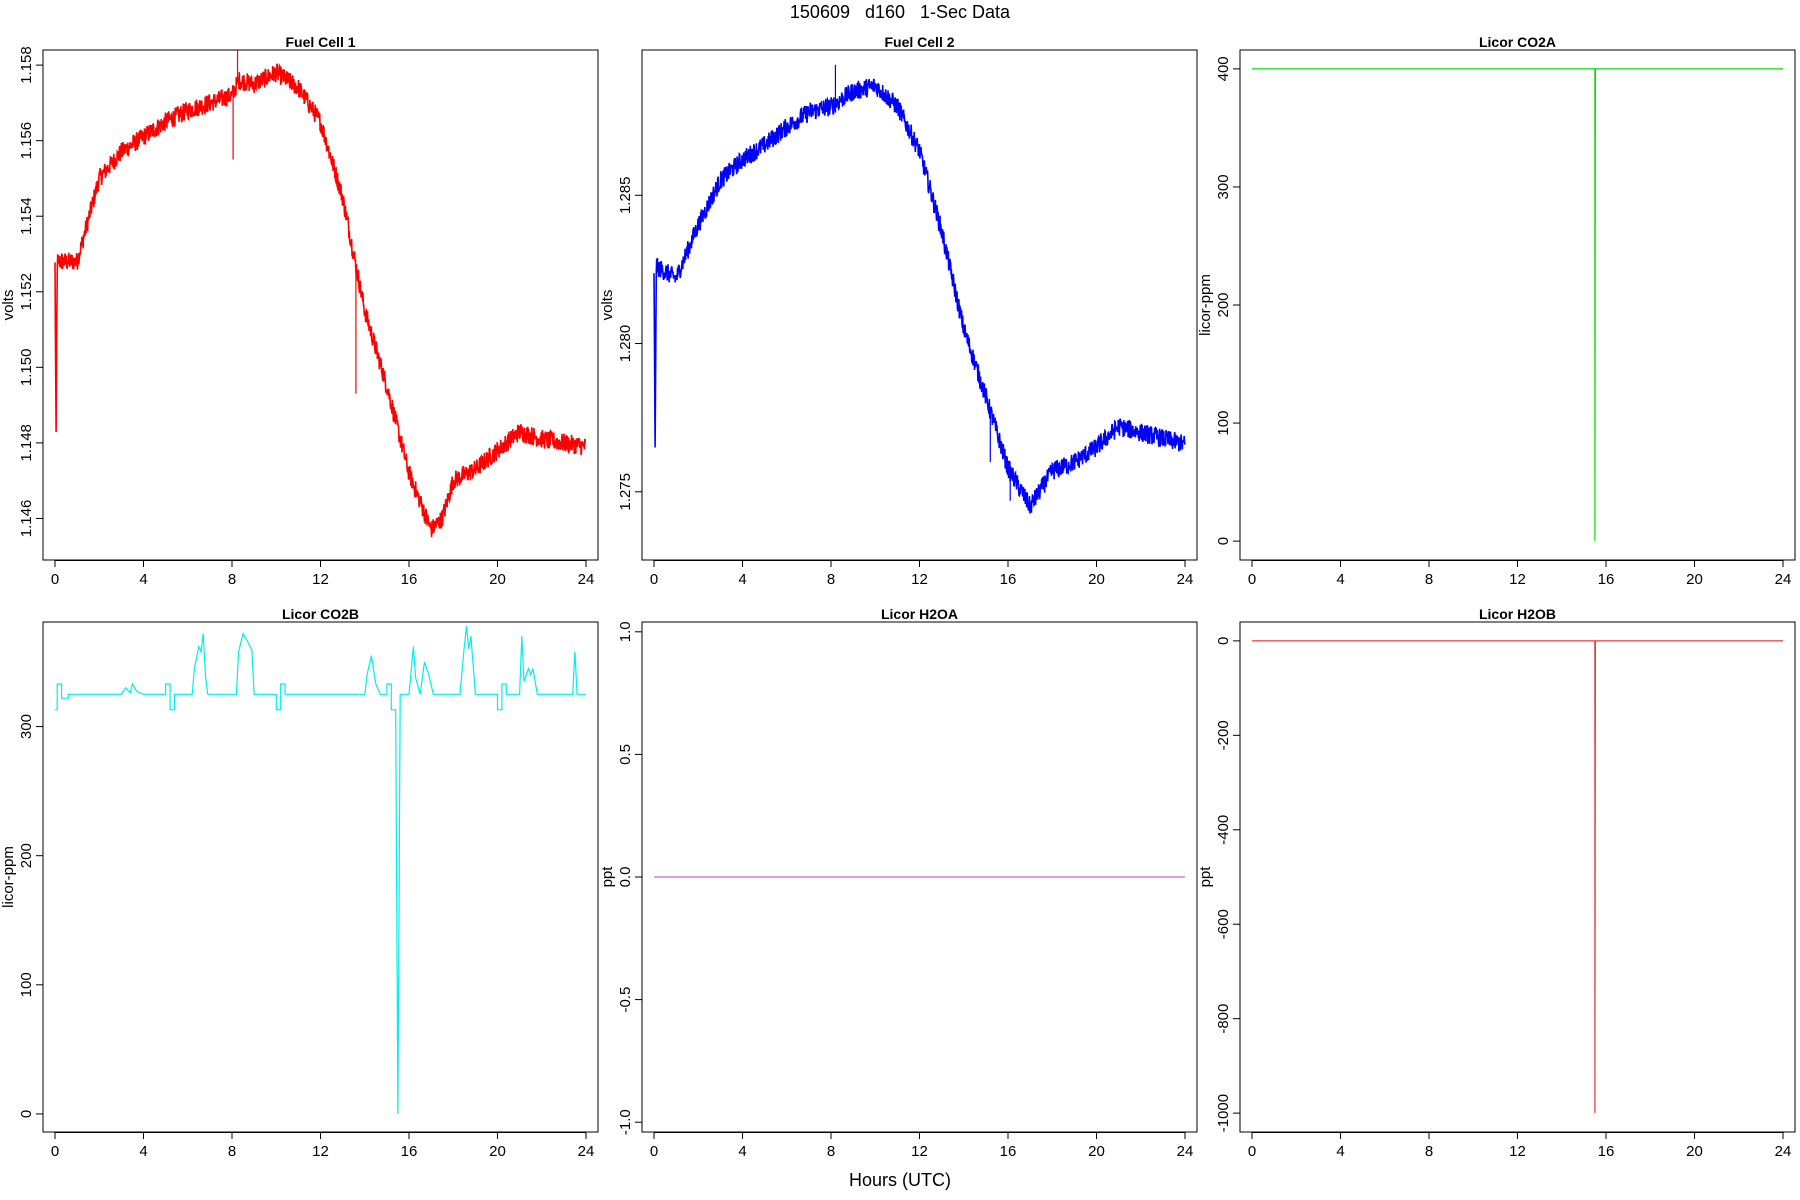 This screenshot has height=1200, width=1800. What do you see at coordinates (26, 141) in the screenshot?
I see `y-tick-label: 1.156` at bounding box center [26, 141].